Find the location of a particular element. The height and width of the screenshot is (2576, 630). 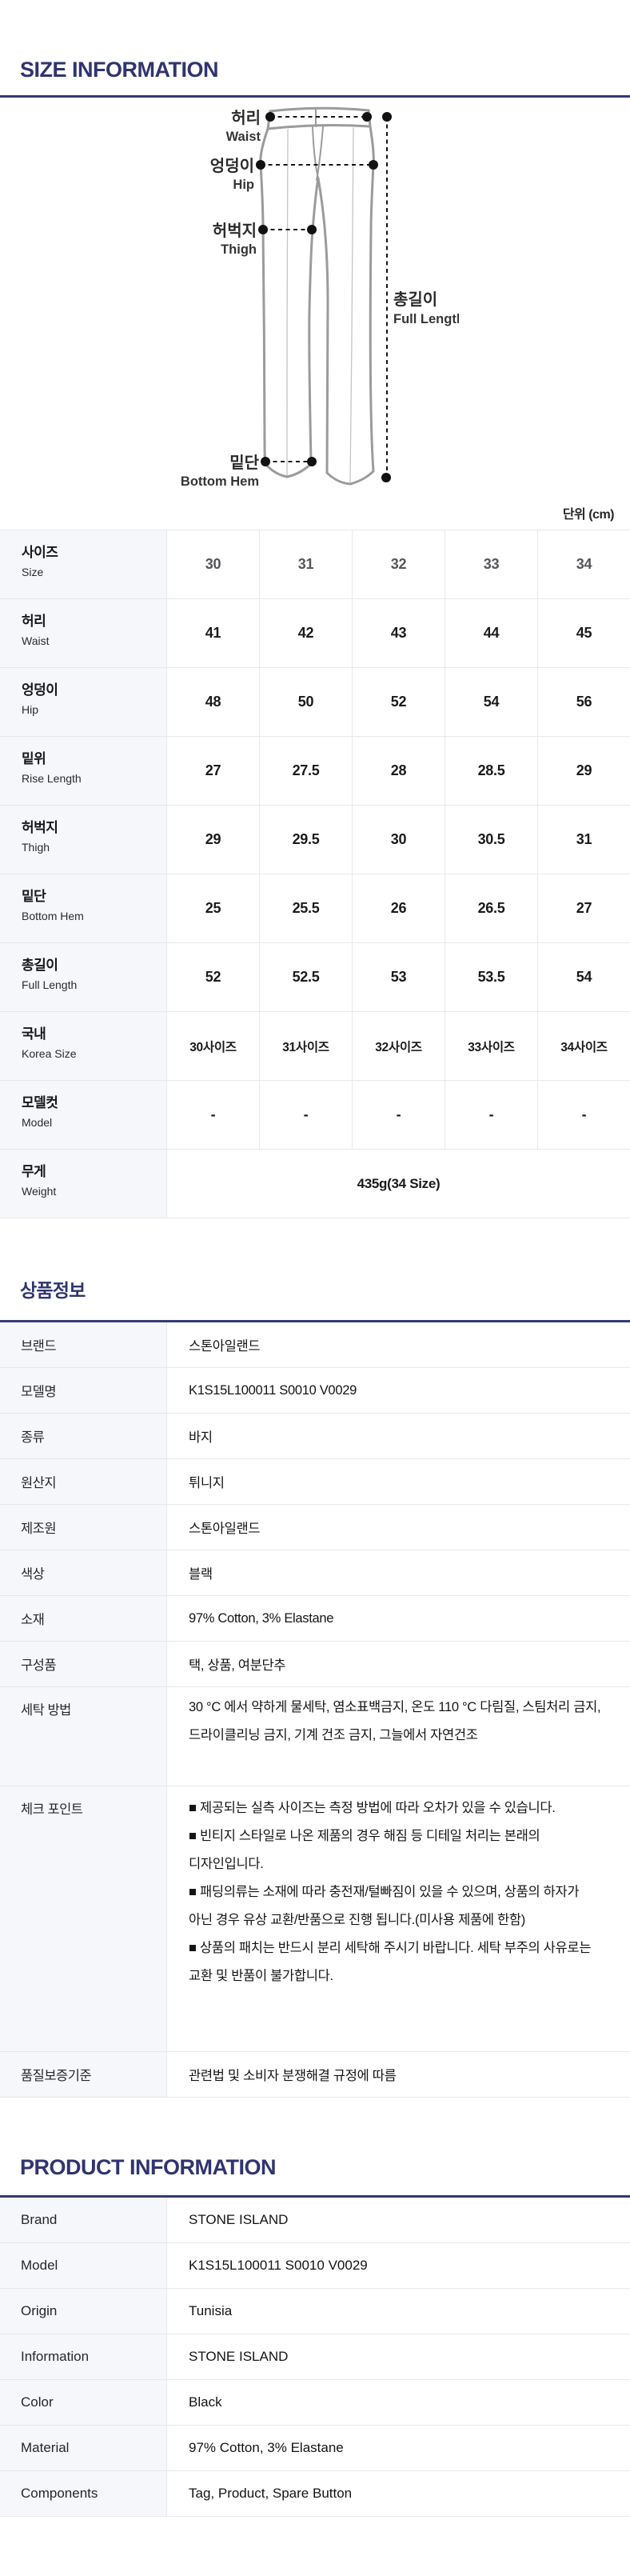

info-label: Brand is located at coordinates (83, 2220).